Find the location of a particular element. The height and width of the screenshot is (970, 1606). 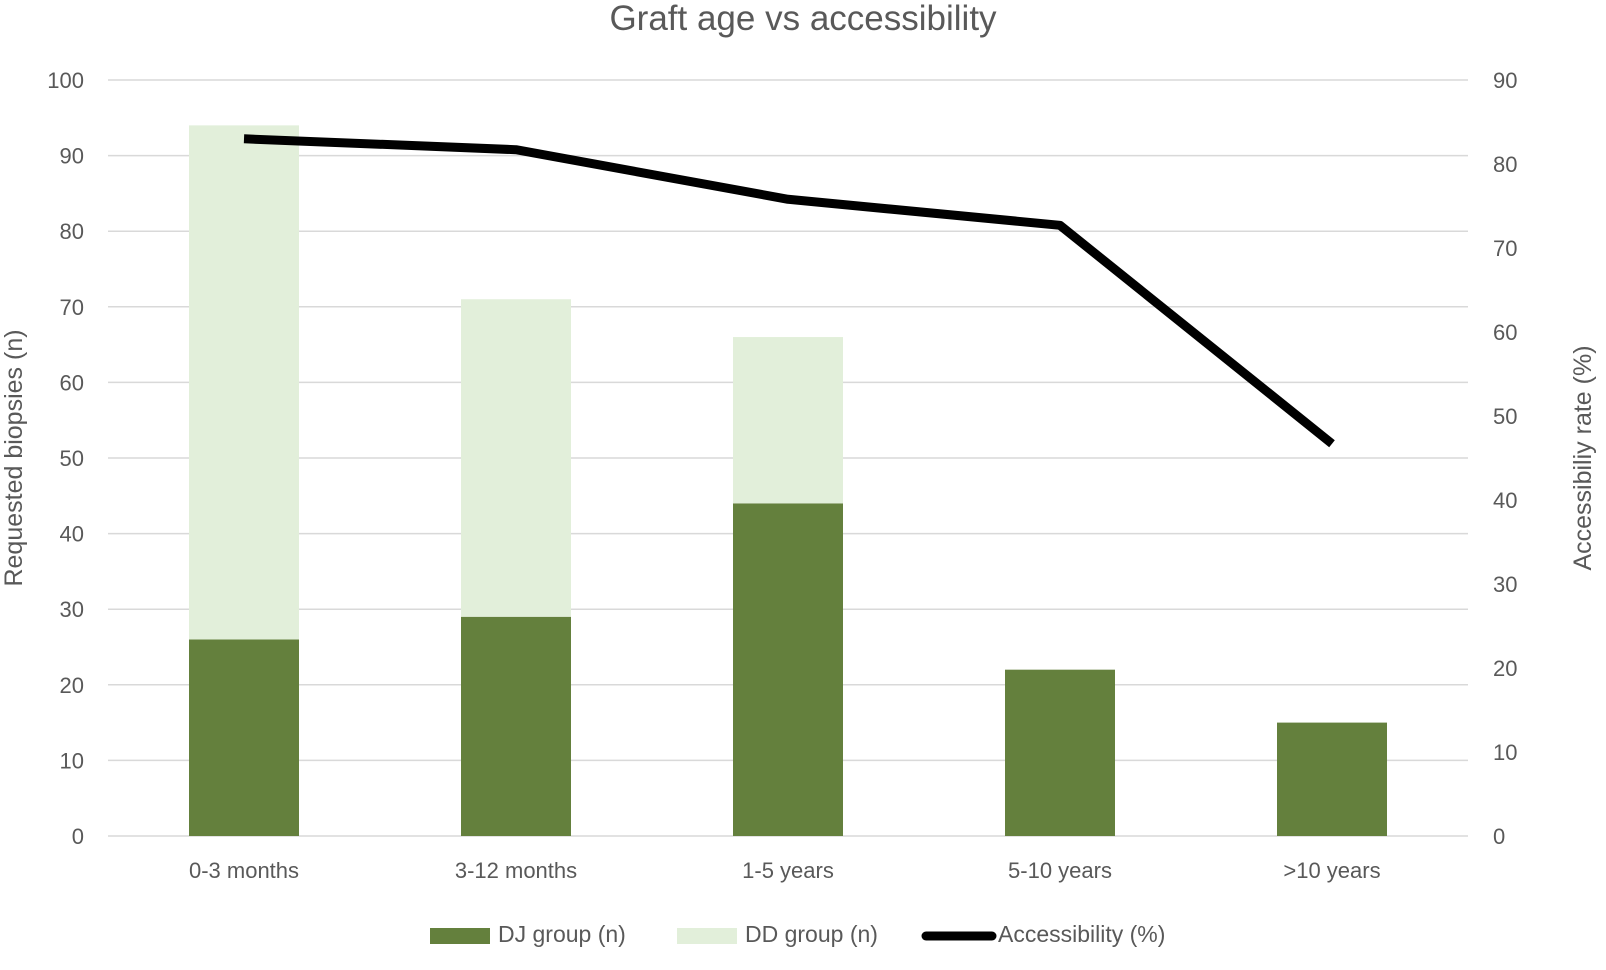

left-tick-label: 20 is located at coordinates (72, 685).